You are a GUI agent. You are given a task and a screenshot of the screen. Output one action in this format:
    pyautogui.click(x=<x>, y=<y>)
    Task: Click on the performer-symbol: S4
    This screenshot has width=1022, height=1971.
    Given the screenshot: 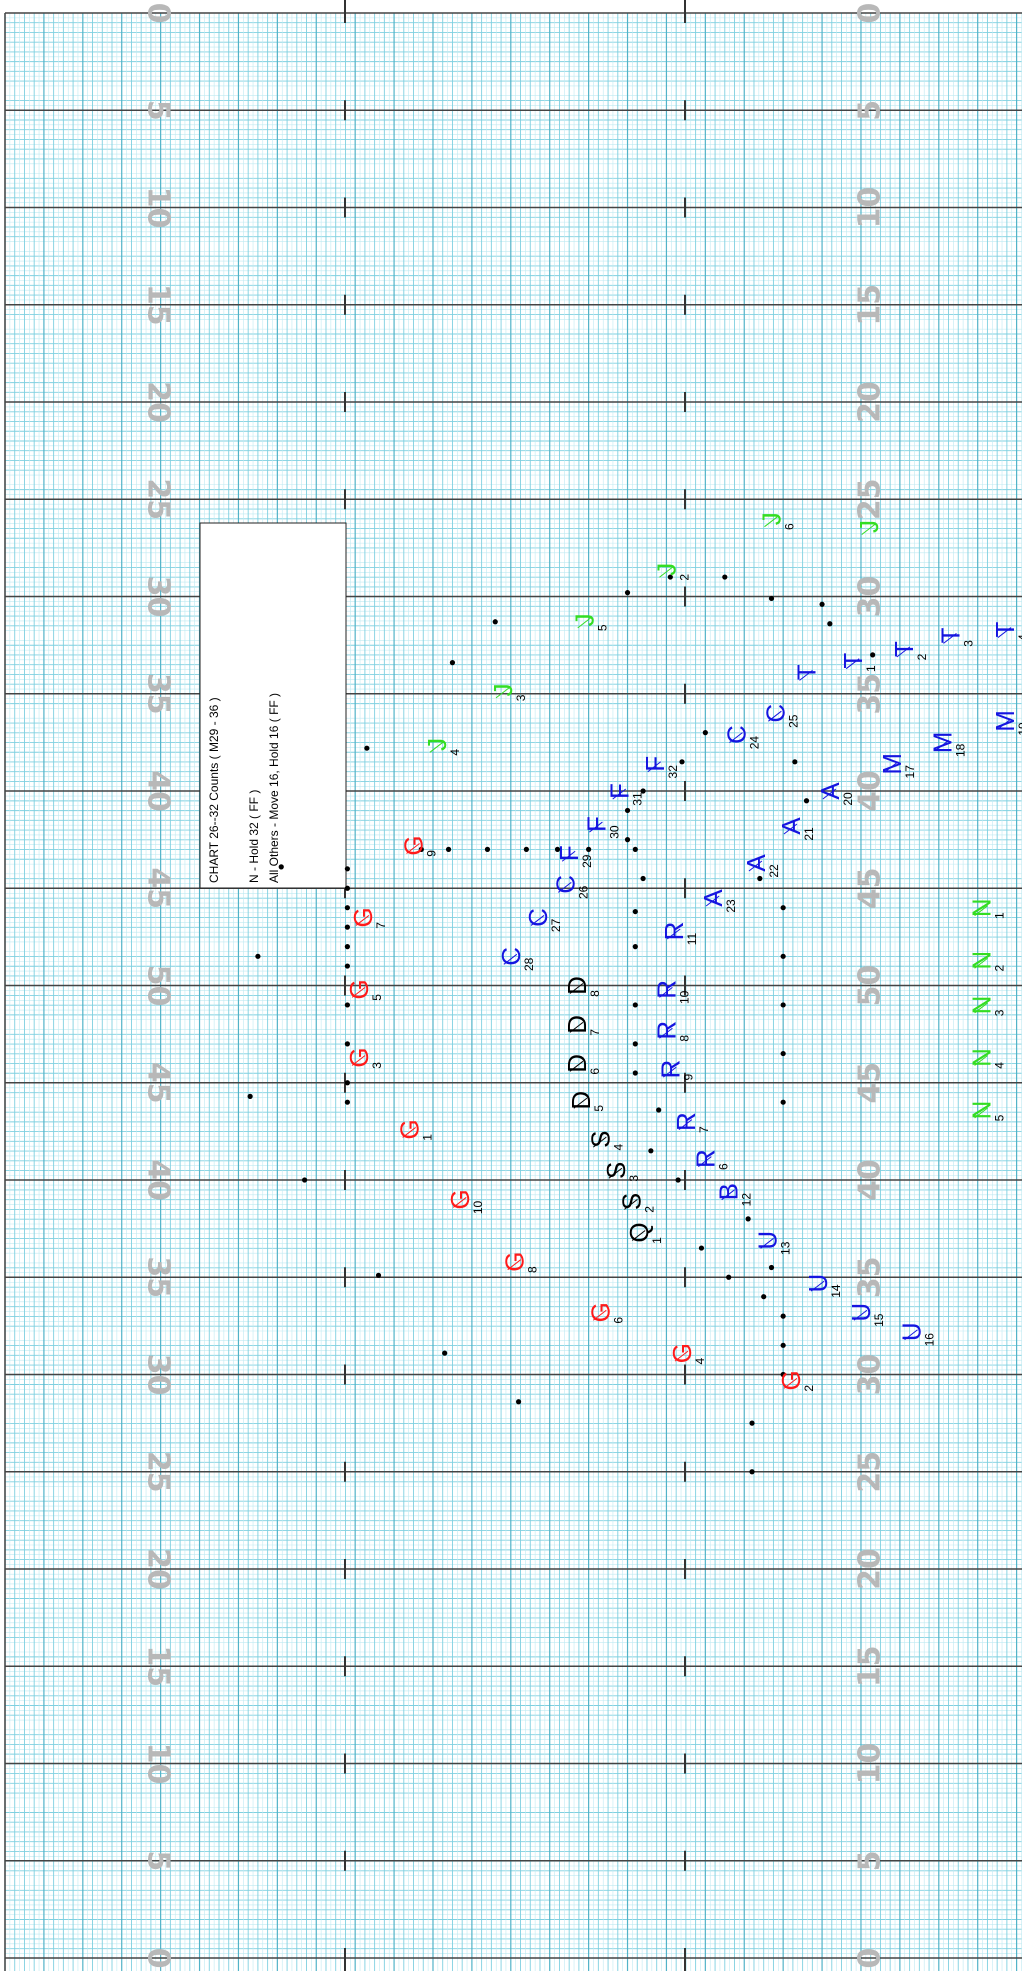 What is the action you would take?
    pyautogui.click(x=605, y=1140)
    